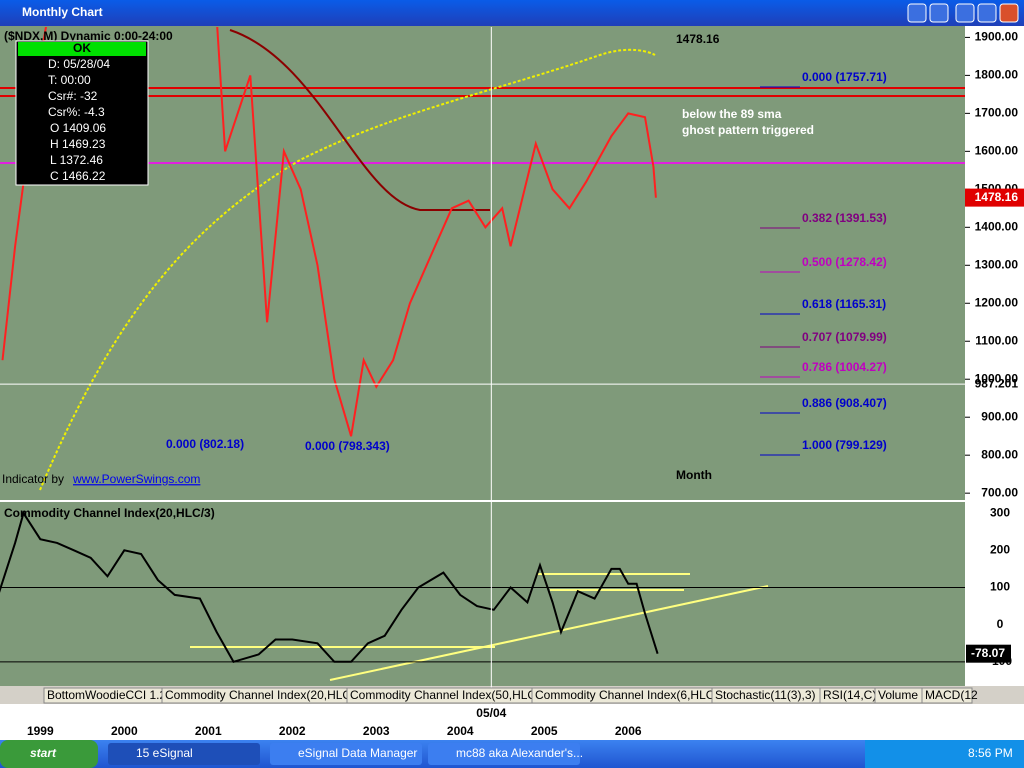  Describe the element at coordinates (844, 77) in the screenshot. I see `fib-label: 0.000 (1757.71)` at that location.